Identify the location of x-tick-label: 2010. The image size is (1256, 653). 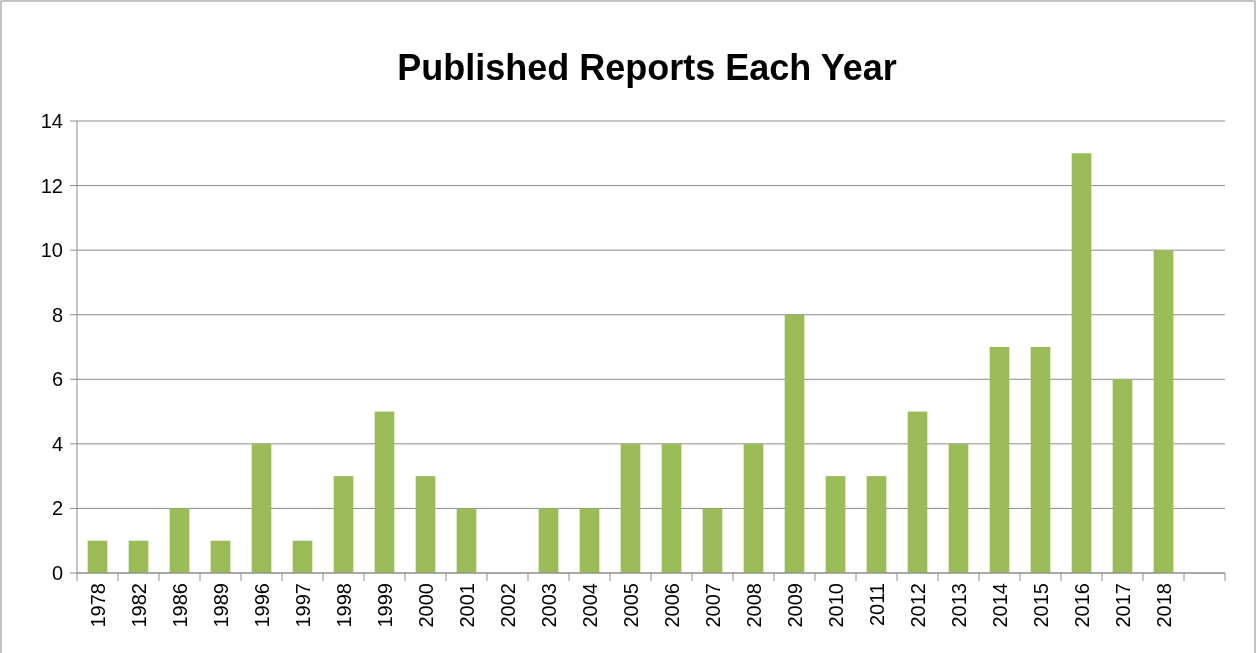
(835, 605).